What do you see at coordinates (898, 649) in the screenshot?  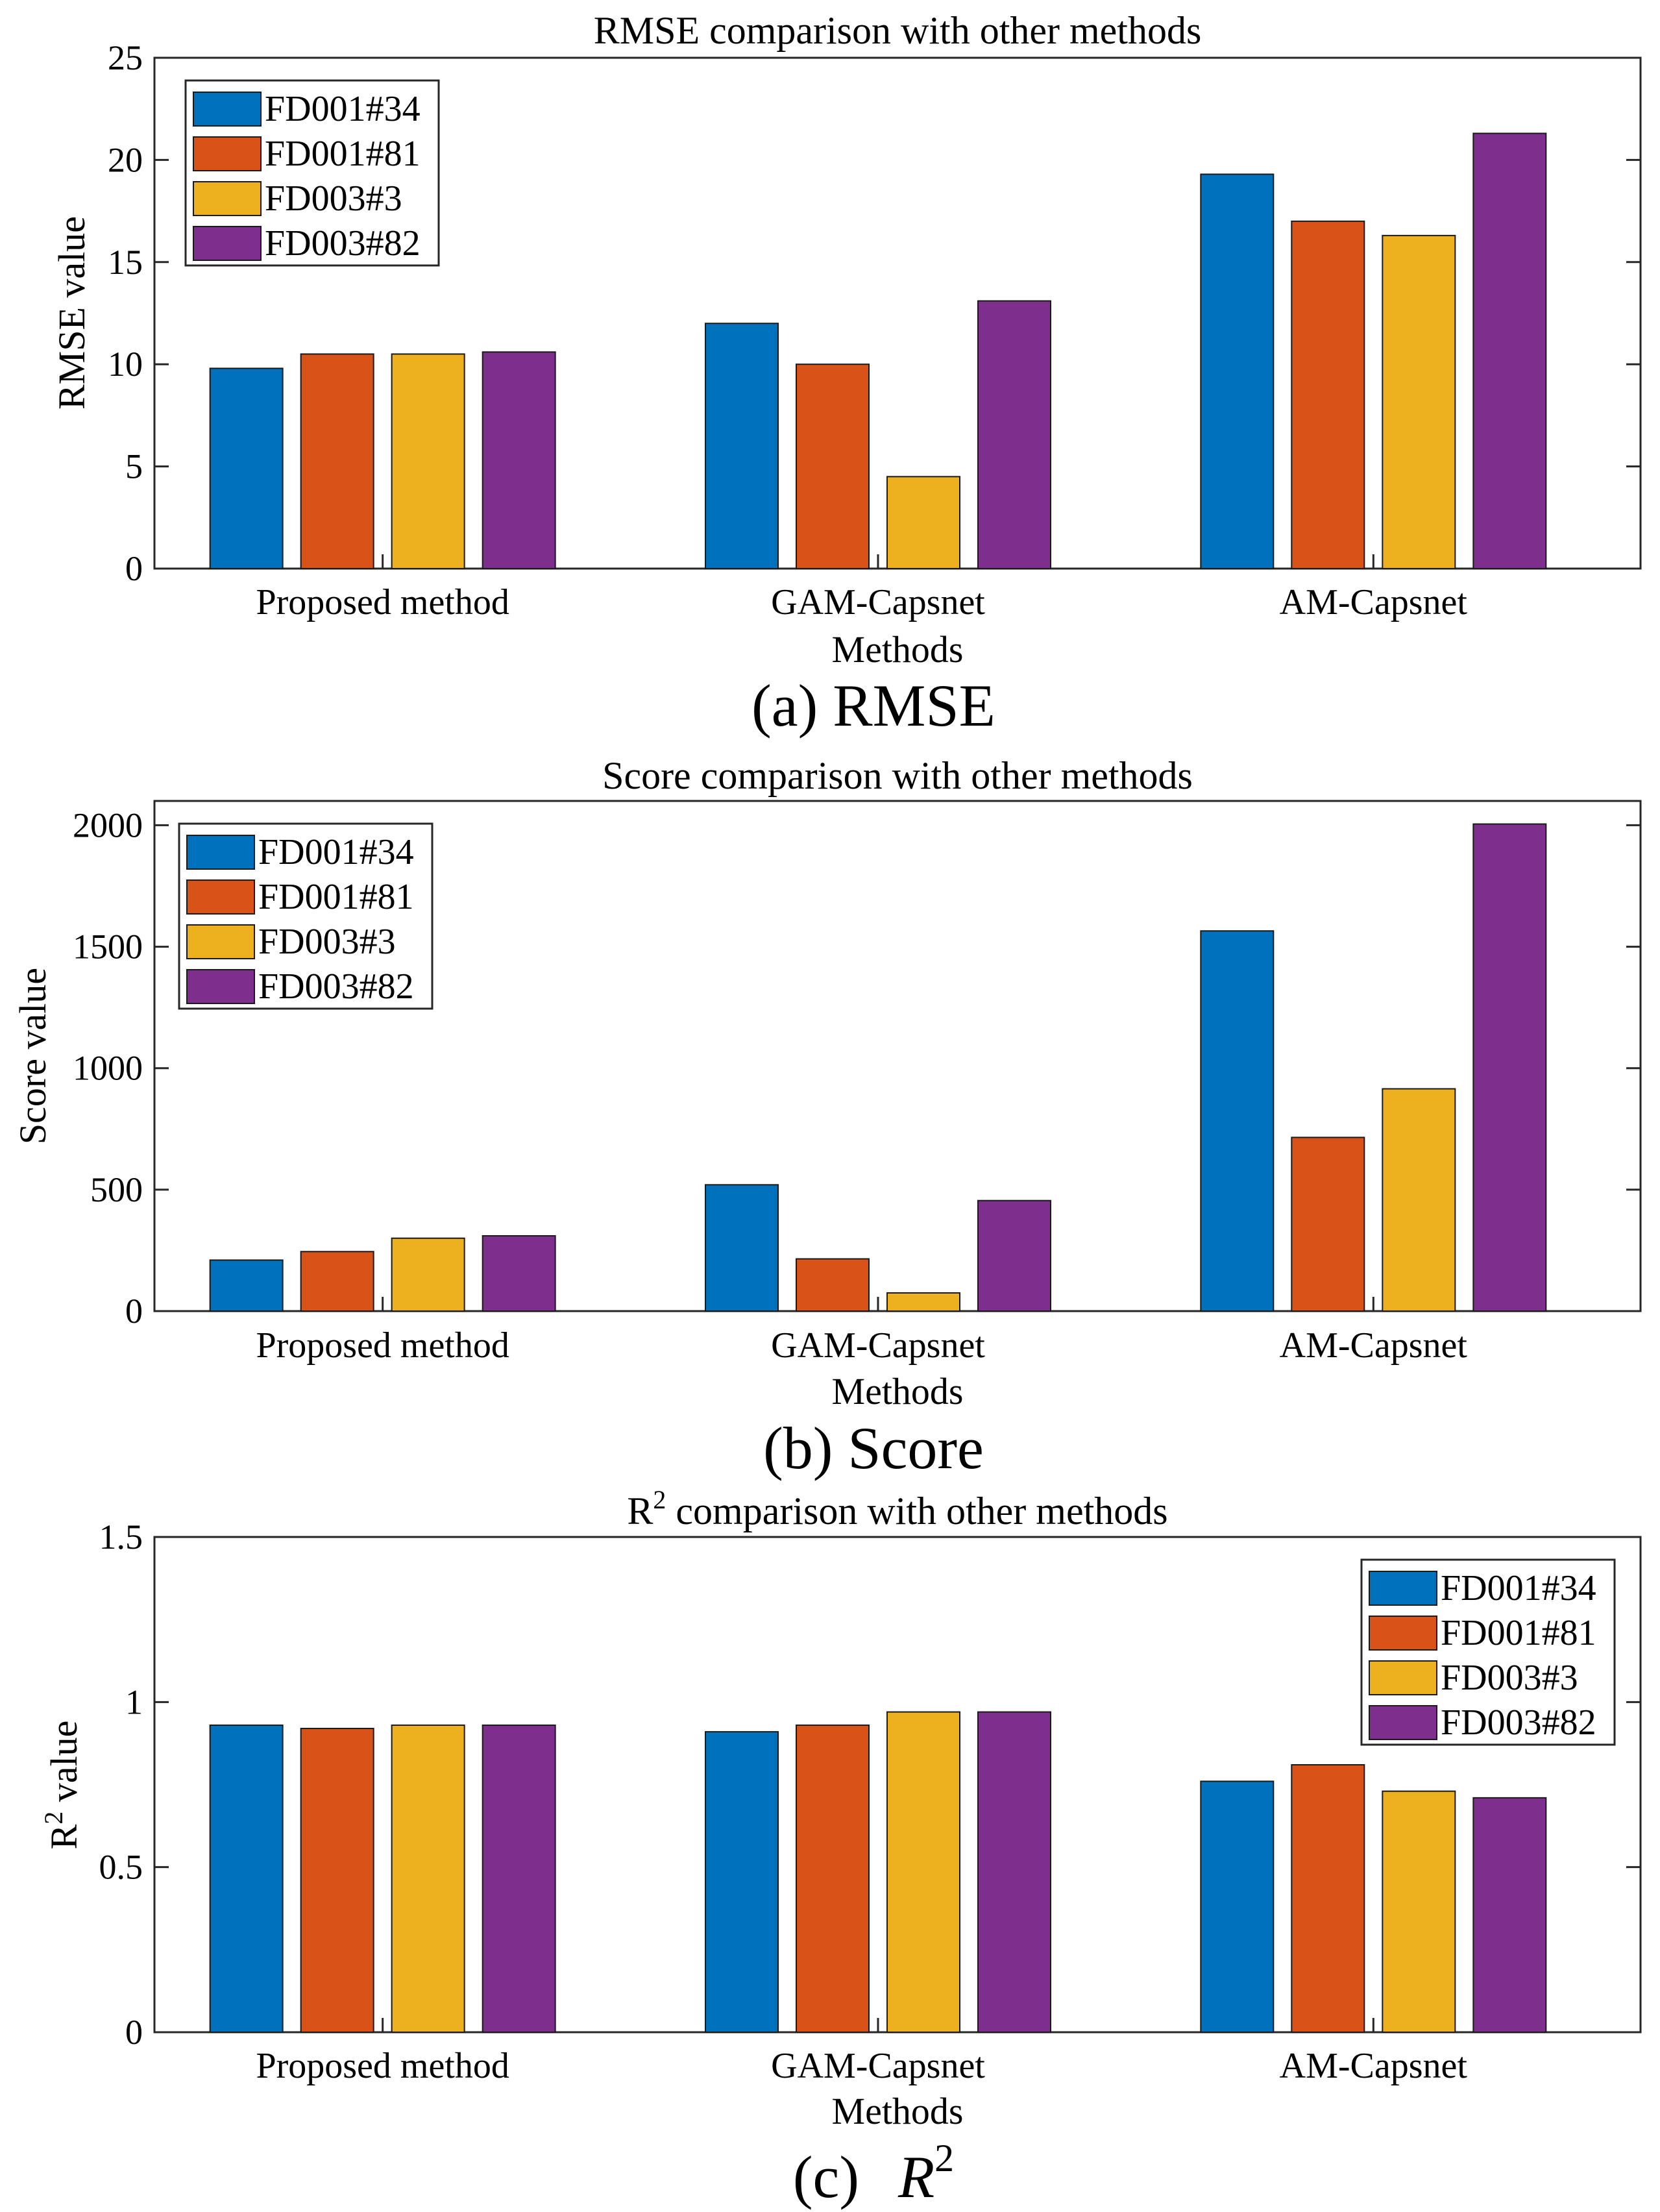 I see `chart-rmse-xlabel: Methods` at bounding box center [898, 649].